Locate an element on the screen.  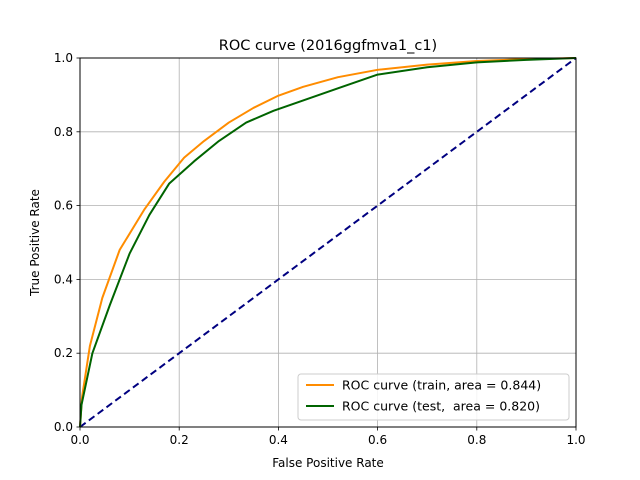
x-tick-label: 0.6 is located at coordinates (377, 440).